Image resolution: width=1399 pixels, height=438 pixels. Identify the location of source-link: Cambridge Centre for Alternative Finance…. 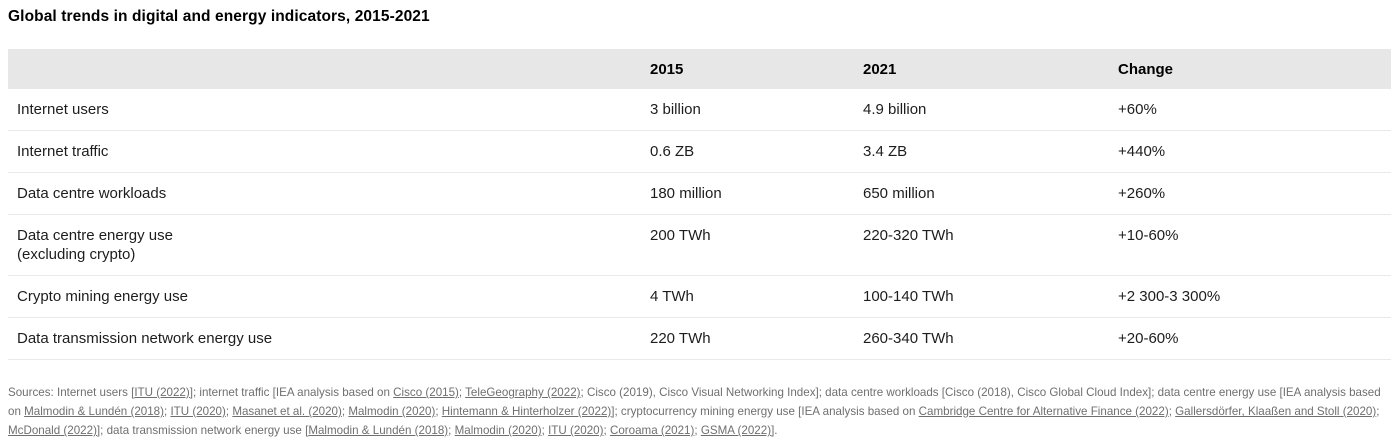
(1043, 411).